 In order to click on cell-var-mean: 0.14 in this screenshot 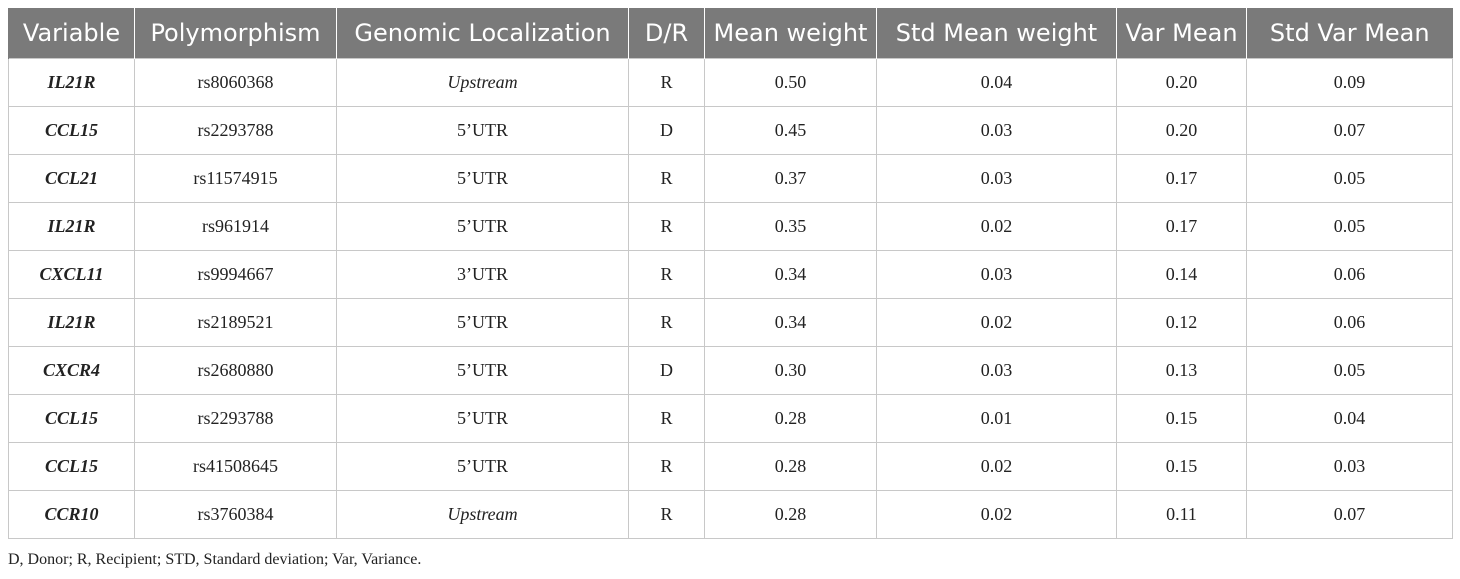, I will do `click(1181, 274)`.